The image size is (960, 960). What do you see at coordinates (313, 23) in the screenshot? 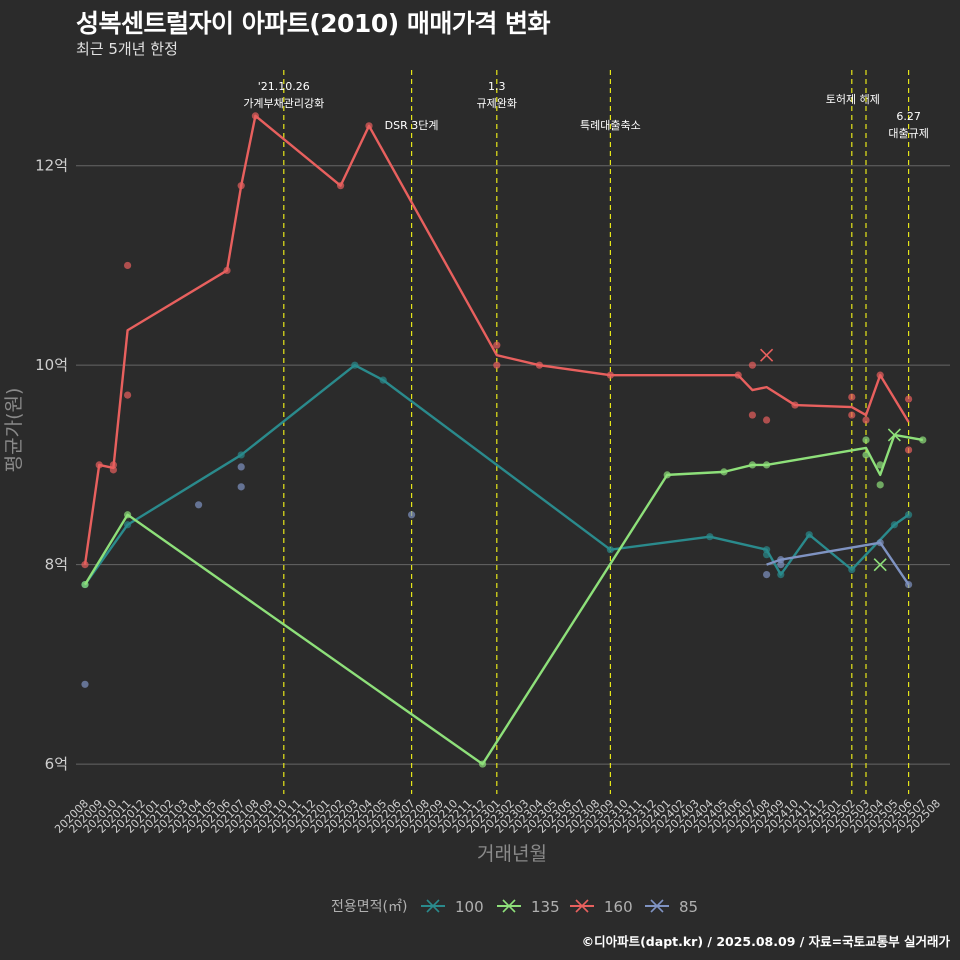
I see `chart-title: 성복센트럴자이 아파트(2010) 매매가격 변화` at bounding box center [313, 23].